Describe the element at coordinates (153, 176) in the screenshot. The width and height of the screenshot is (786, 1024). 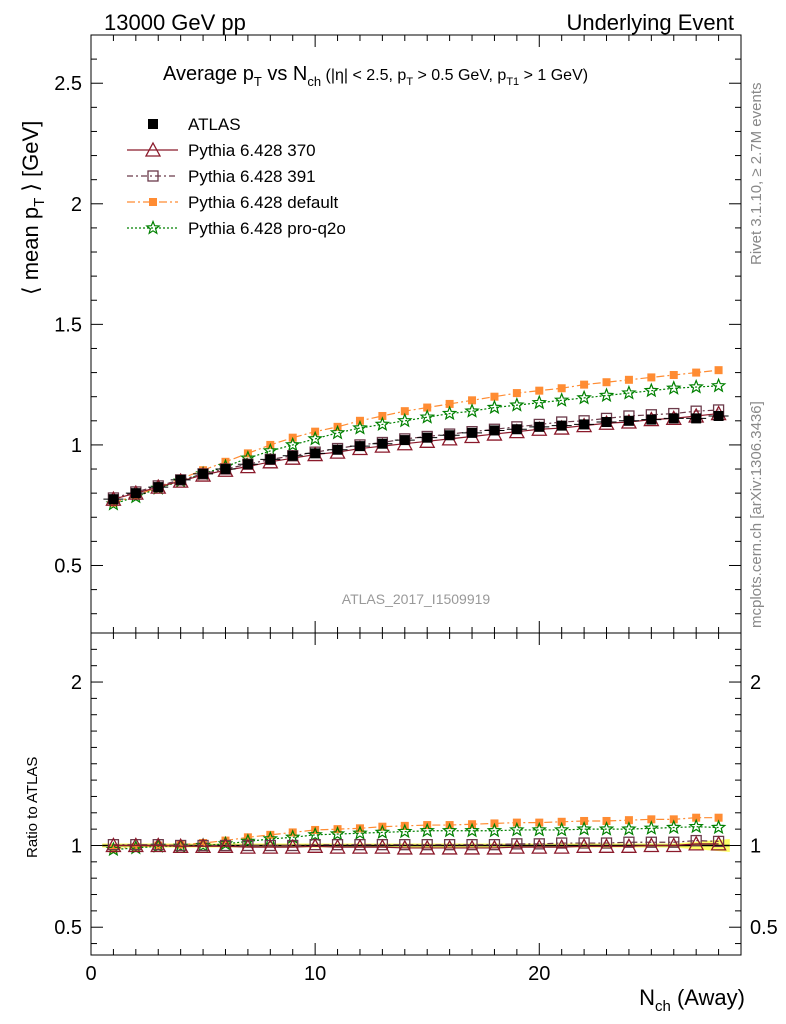
I see `legend-marker-p391` at that location.